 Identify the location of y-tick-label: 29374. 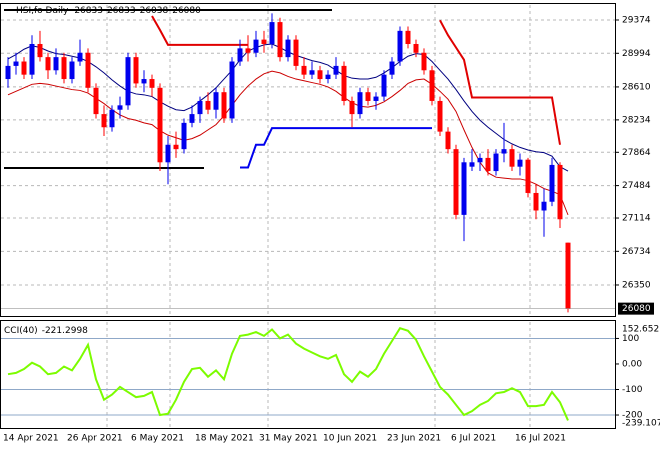
(636, 20).